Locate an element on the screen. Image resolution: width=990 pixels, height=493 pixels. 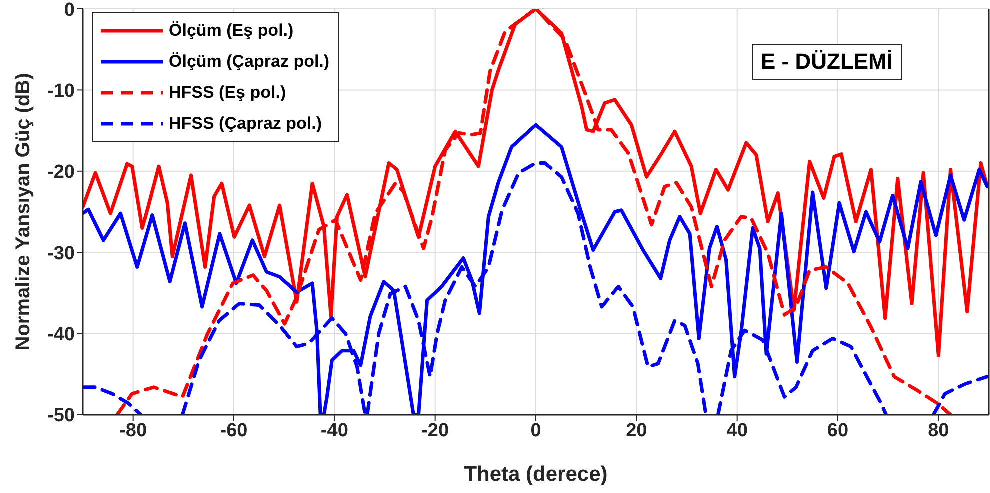
y-tick-label: -30 is located at coordinates (61, 253).